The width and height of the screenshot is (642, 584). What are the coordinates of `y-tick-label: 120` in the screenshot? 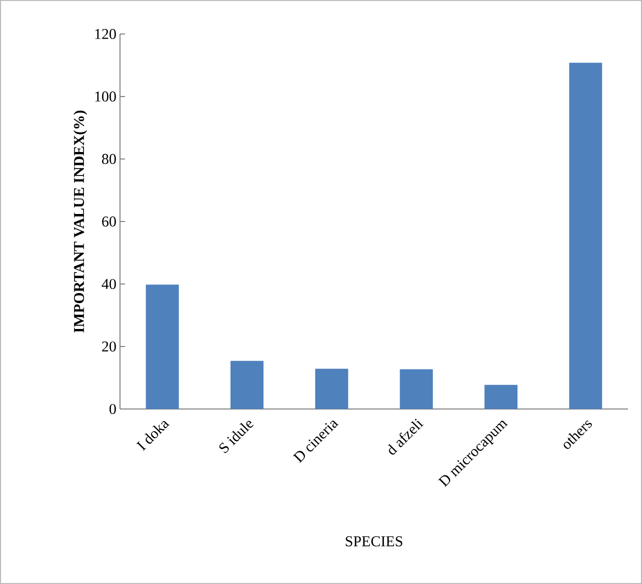 It's located at (105, 34).